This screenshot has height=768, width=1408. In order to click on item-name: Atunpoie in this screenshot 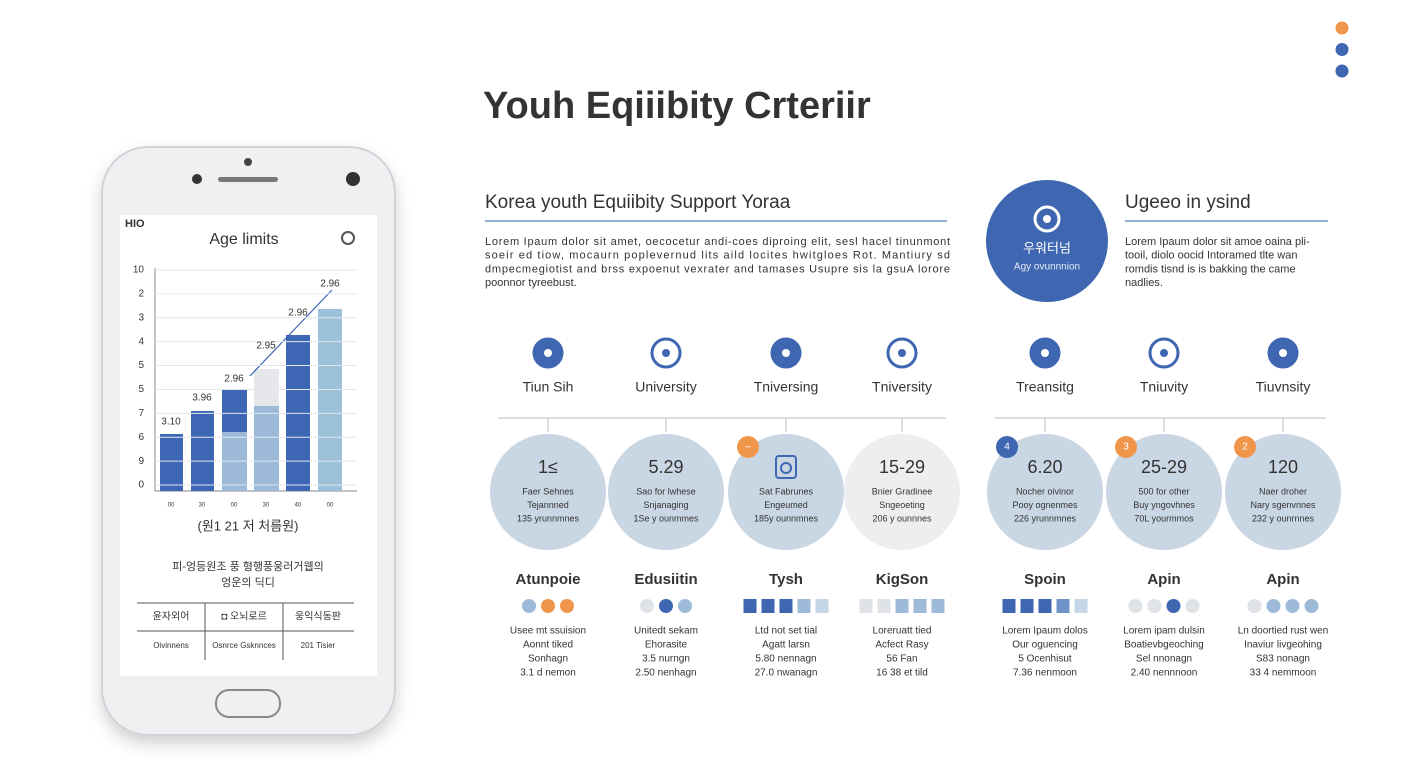, I will do `click(548, 579)`.